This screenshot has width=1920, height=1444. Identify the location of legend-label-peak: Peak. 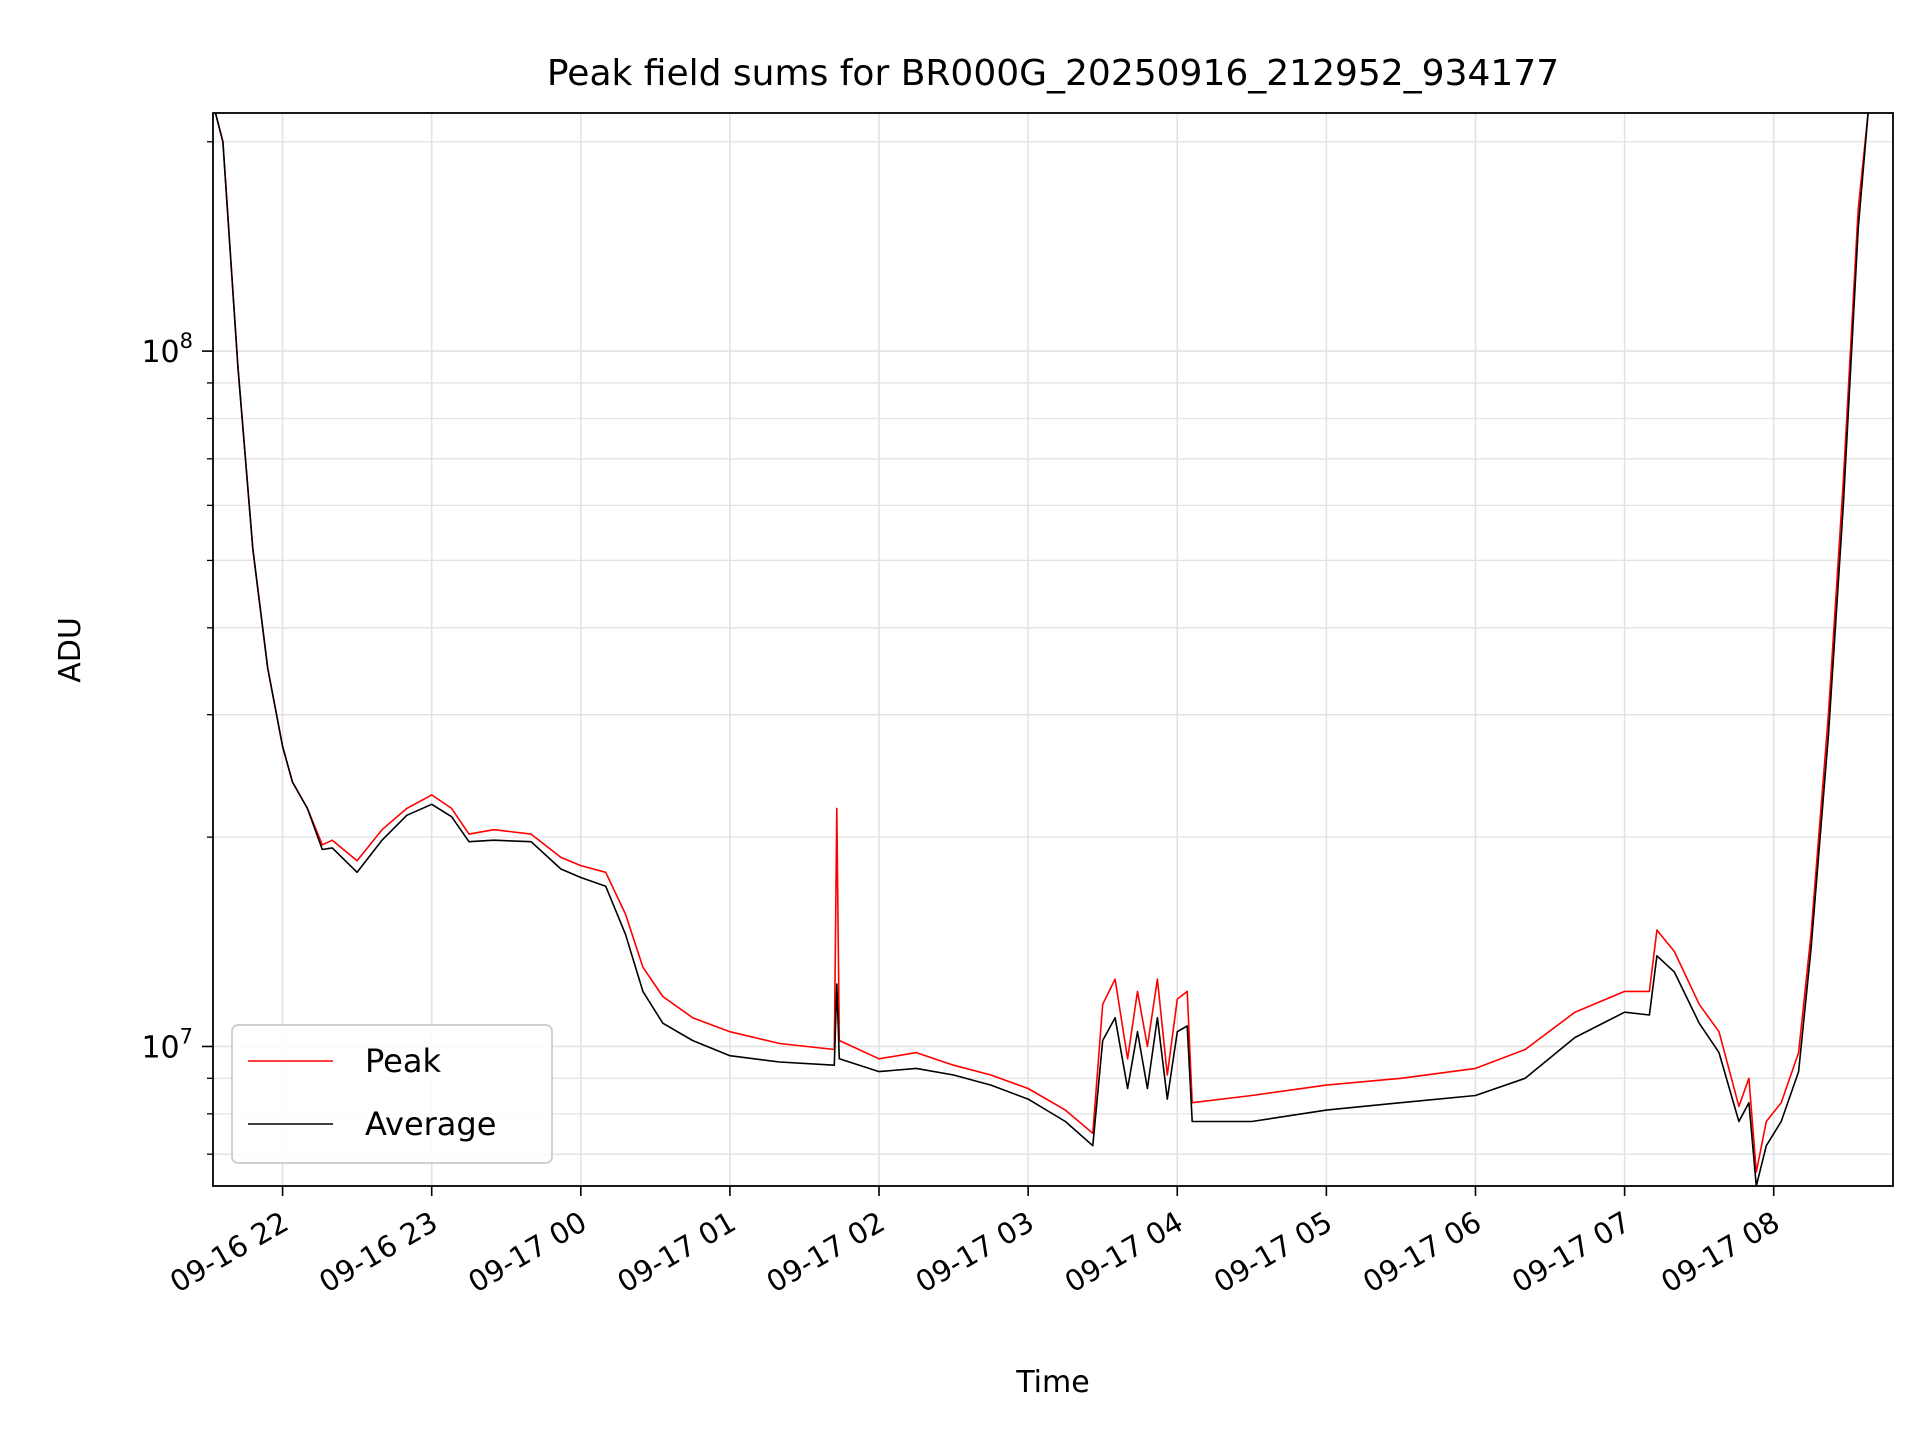
(403, 1061).